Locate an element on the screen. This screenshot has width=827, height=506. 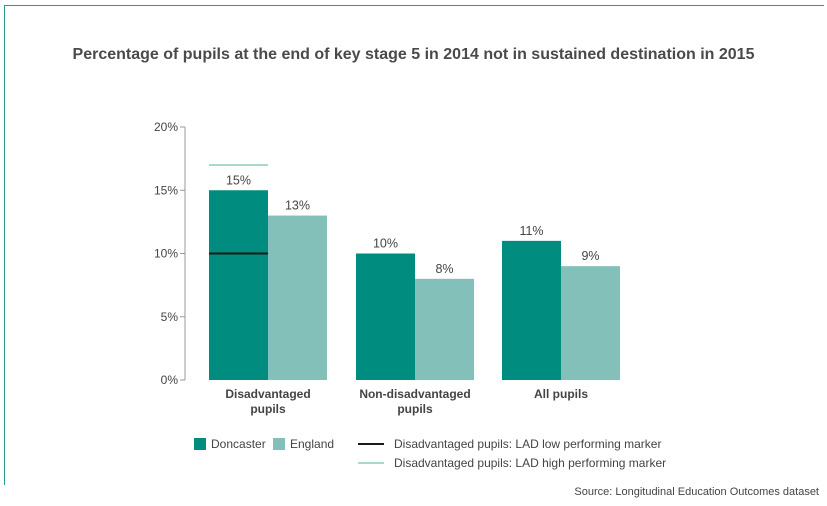
legend-line-high-marker is located at coordinates (371, 463).